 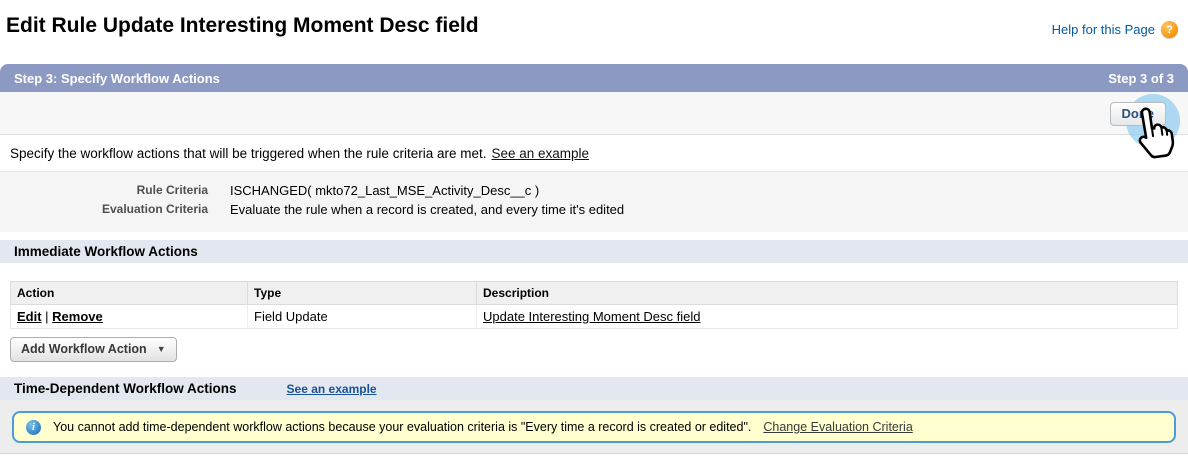 What do you see at coordinates (129, 293) in the screenshot?
I see `column-header-action: Action` at bounding box center [129, 293].